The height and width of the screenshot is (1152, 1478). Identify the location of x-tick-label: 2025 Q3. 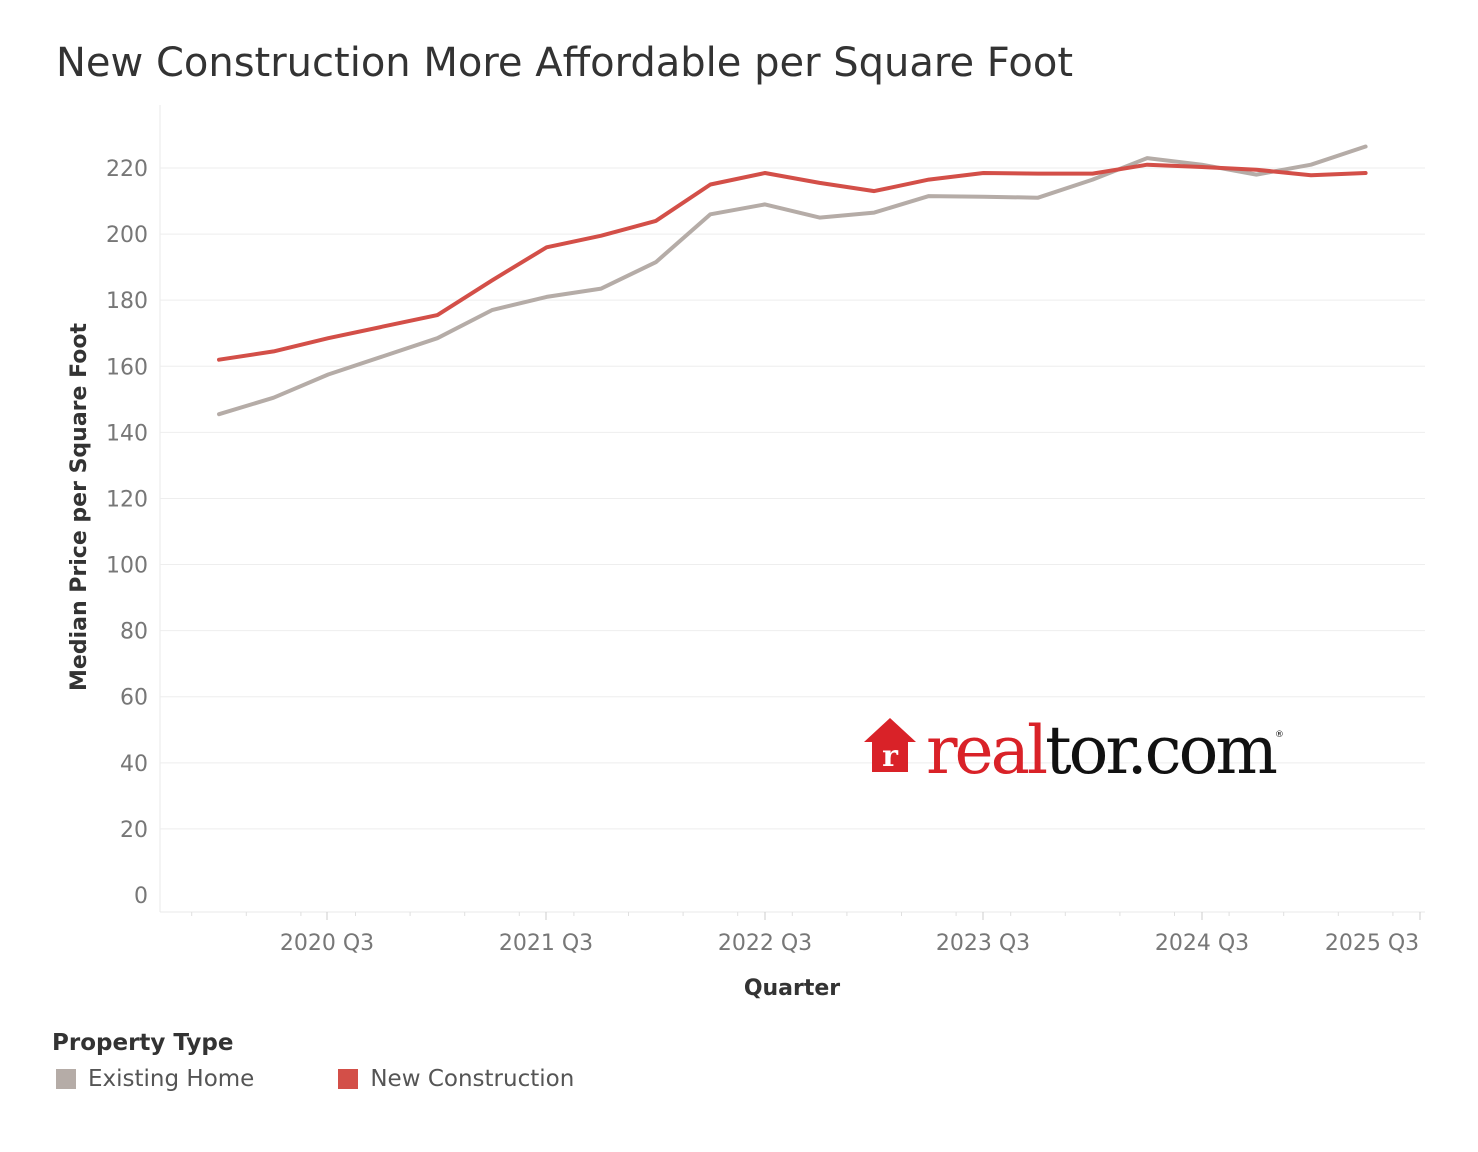
(1372, 943).